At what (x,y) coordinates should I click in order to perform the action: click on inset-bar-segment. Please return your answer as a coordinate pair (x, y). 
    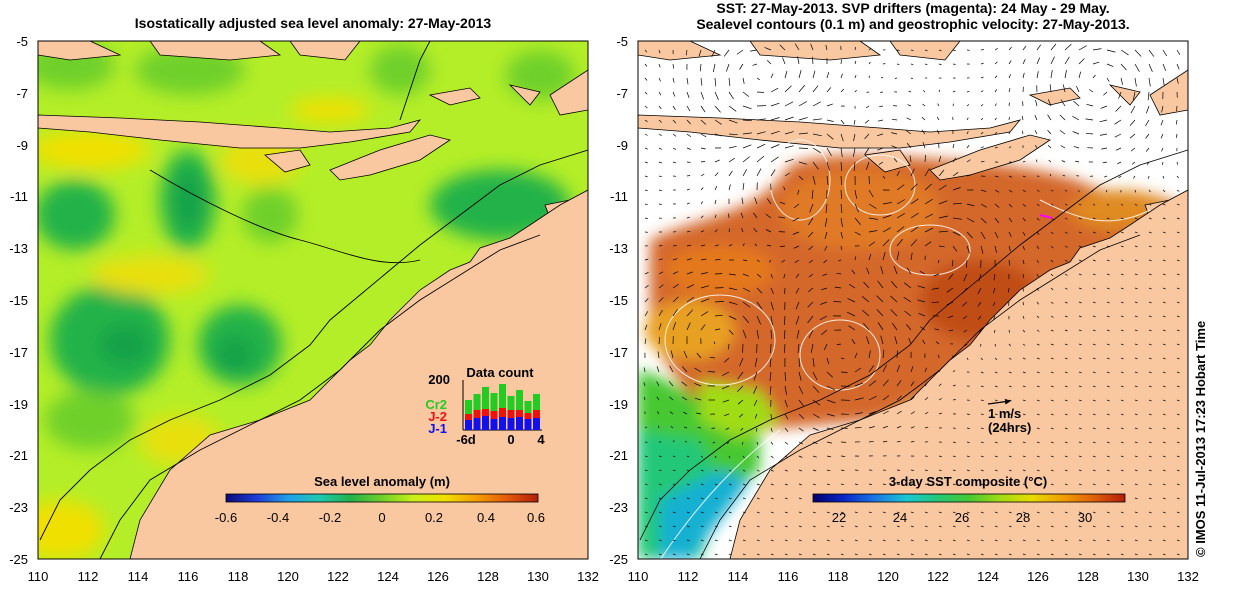
    Looking at the image, I should click on (511, 424).